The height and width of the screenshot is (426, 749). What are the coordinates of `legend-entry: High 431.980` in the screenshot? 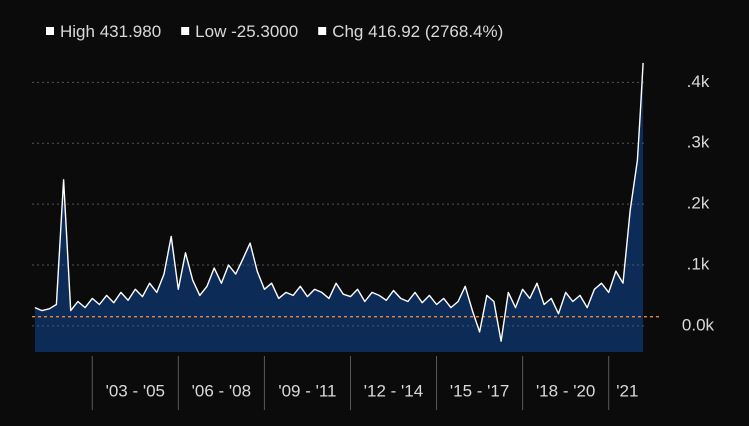 It's located at (110, 31).